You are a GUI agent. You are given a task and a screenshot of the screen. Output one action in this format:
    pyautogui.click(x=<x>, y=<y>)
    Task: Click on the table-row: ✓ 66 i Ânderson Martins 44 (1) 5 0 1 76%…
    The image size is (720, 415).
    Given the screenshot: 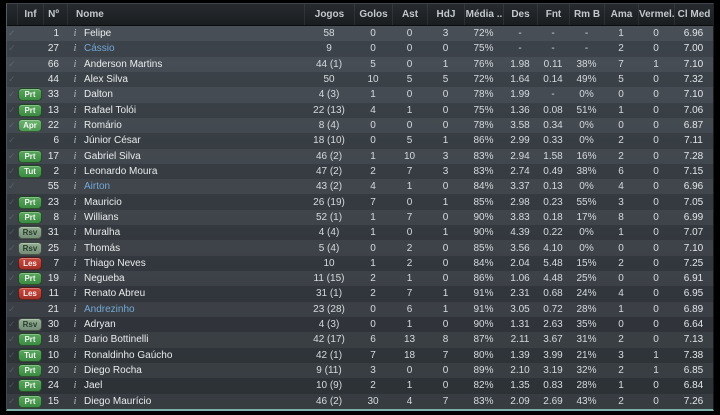 What is the action you would take?
    pyautogui.click(x=360, y=64)
    